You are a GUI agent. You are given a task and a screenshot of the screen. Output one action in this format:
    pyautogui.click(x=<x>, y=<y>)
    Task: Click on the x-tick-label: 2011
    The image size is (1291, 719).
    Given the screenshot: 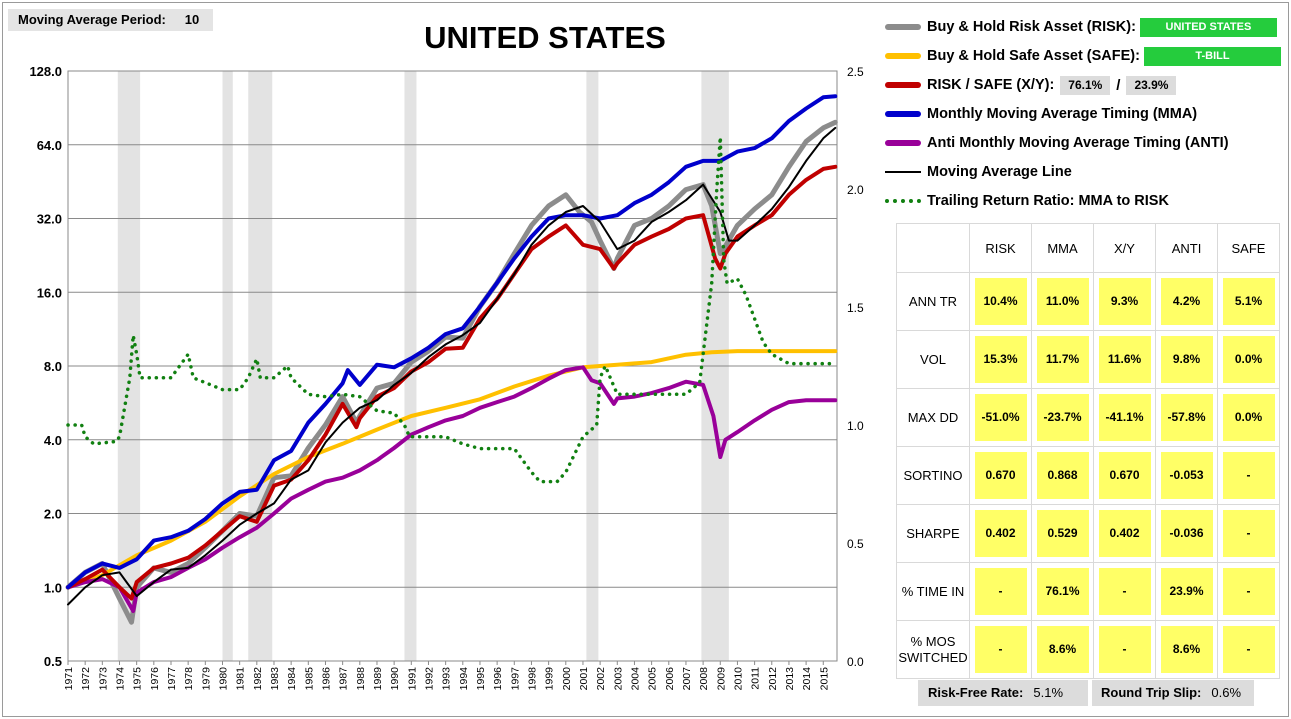 What is the action you would take?
    pyautogui.click(x=756, y=678)
    